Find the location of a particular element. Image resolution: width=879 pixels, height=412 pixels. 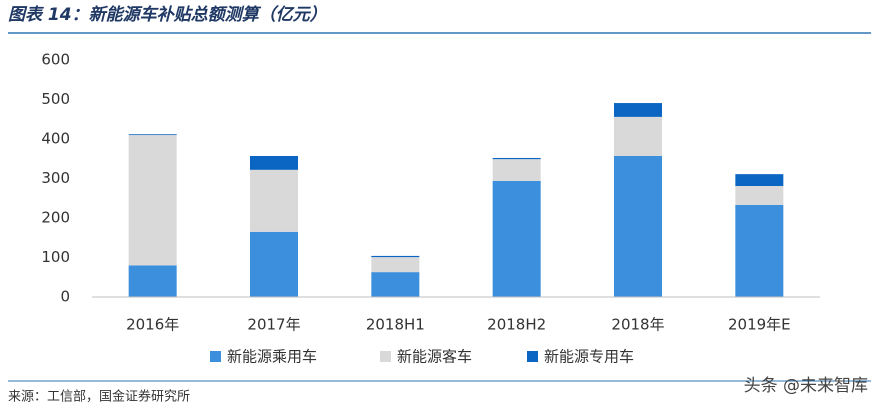

legend-label: 新能源客车 is located at coordinates (434, 357).